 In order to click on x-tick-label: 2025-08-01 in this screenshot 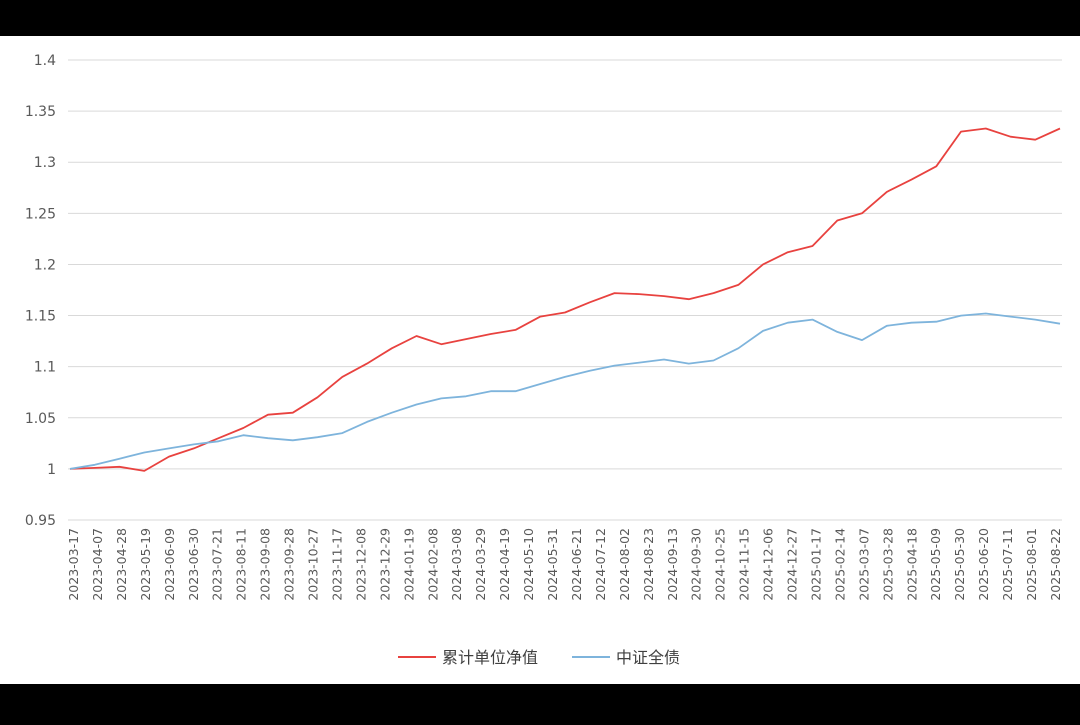, I will do `click(1031, 564)`.